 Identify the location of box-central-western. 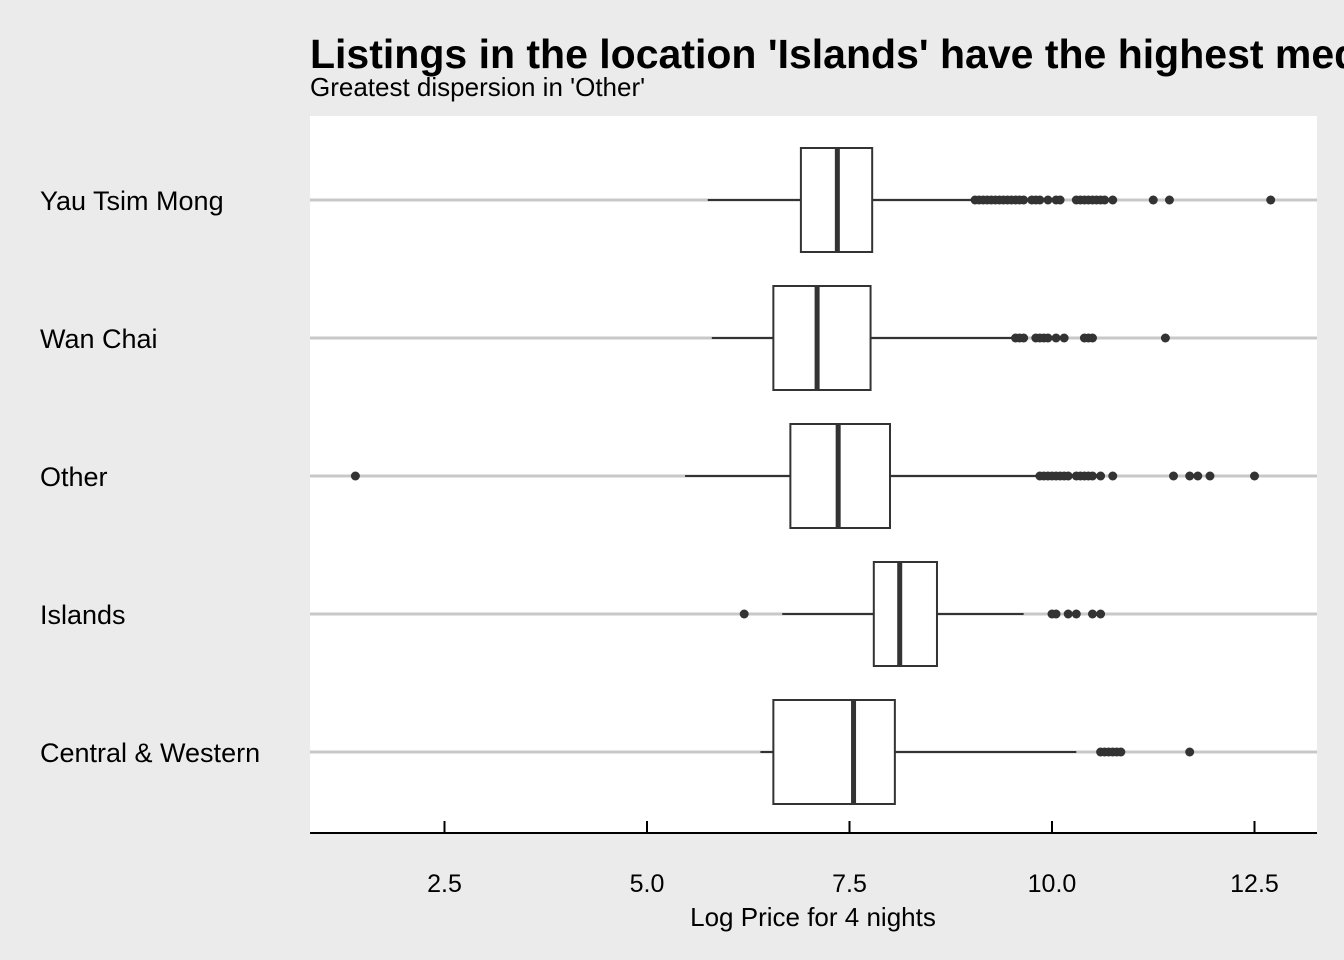
(977, 752).